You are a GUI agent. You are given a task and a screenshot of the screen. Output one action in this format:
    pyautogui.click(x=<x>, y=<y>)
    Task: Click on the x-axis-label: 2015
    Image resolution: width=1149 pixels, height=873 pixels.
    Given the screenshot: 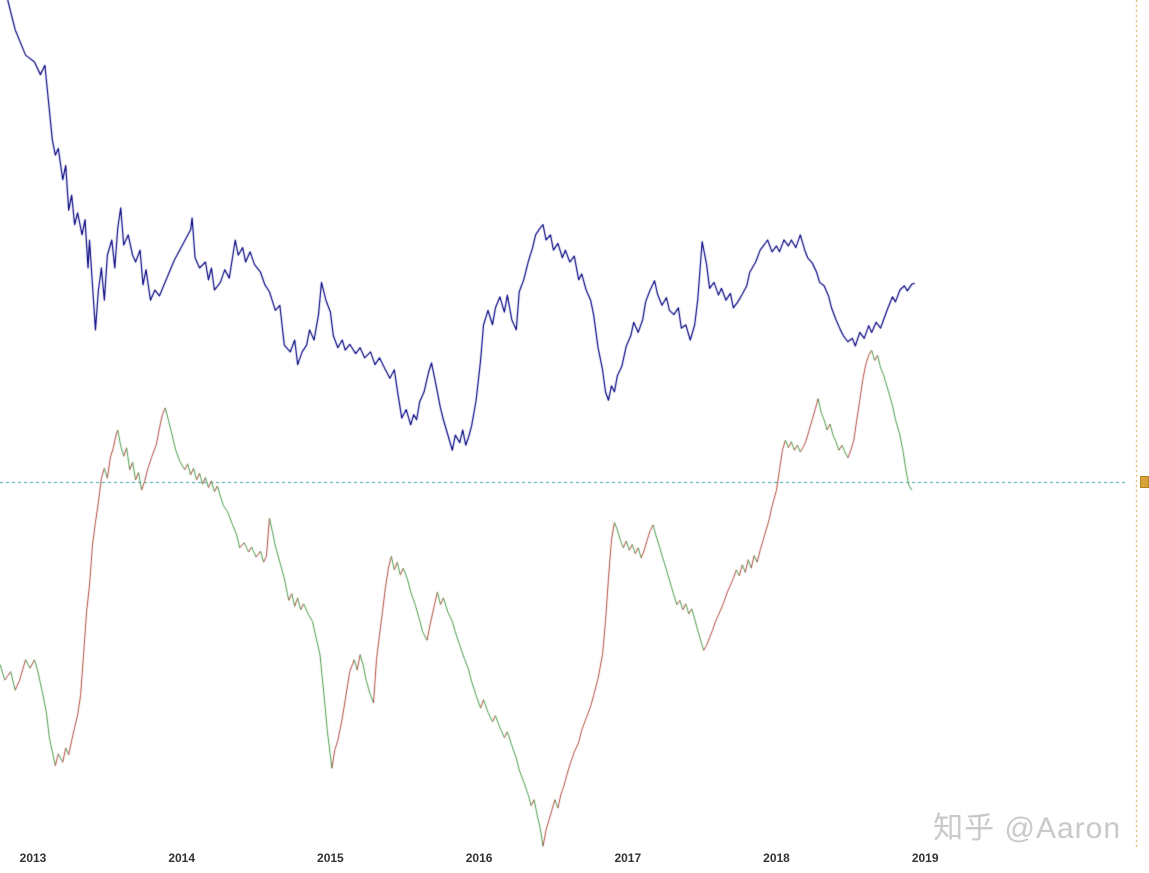 What is the action you would take?
    pyautogui.click(x=330, y=858)
    